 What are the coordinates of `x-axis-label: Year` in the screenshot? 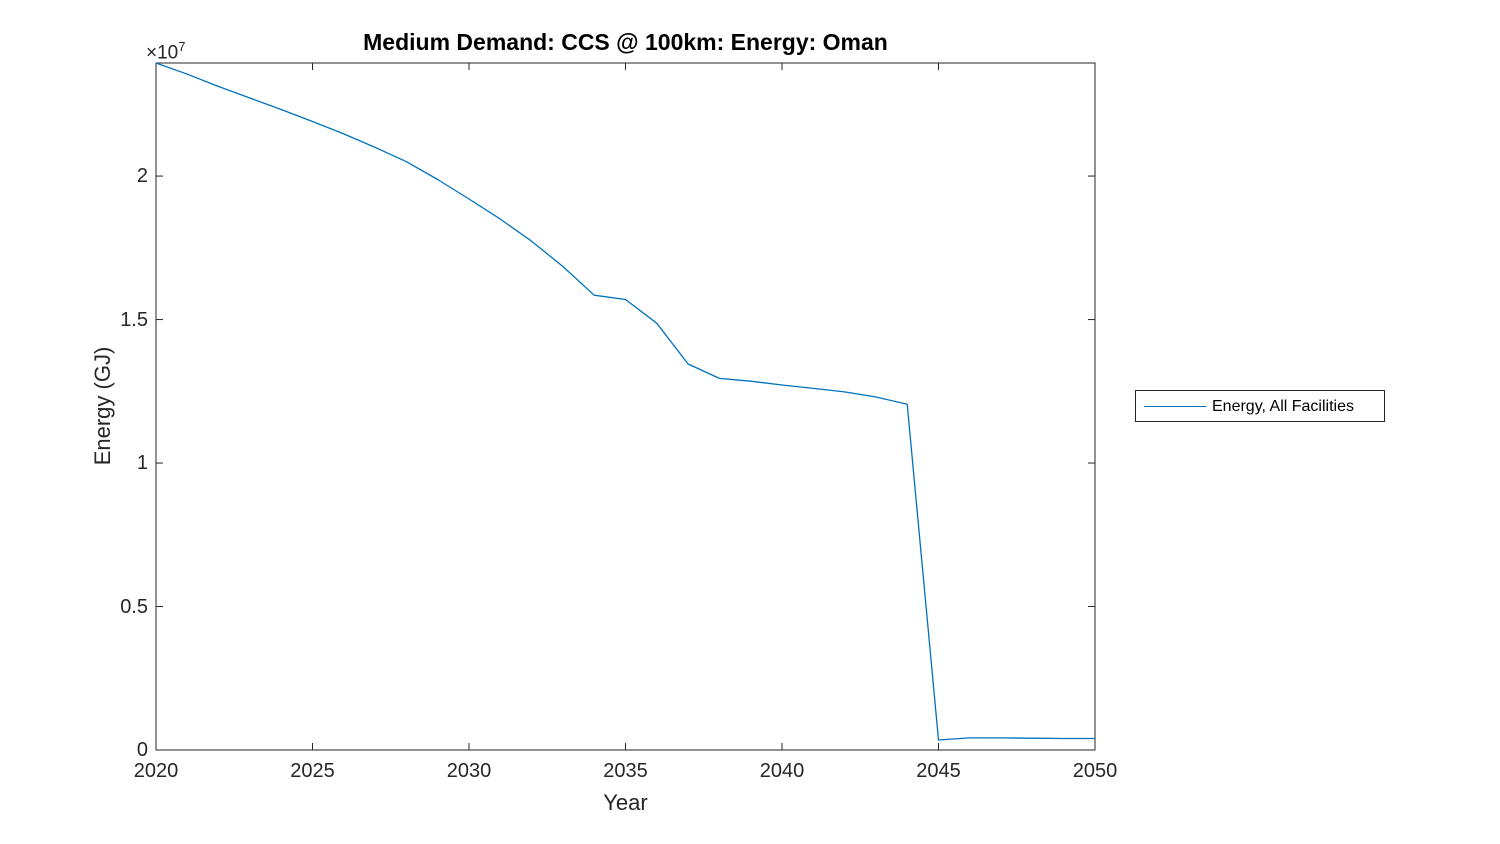 It's located at (625, 802).